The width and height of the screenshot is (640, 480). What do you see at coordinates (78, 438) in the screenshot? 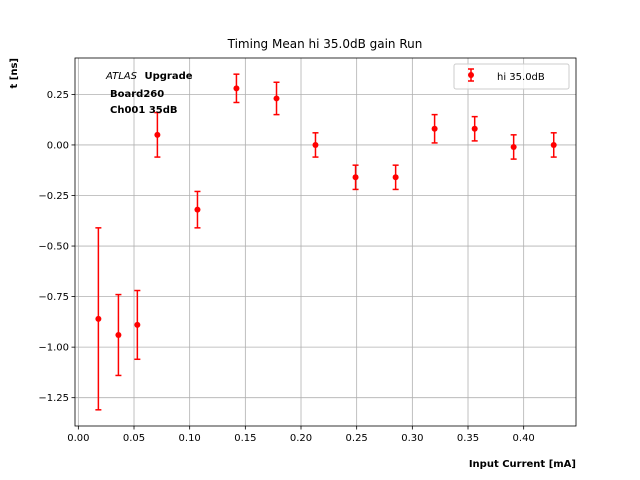
I see `x-tick-label: 0.00` at bounding box center [78, 438].